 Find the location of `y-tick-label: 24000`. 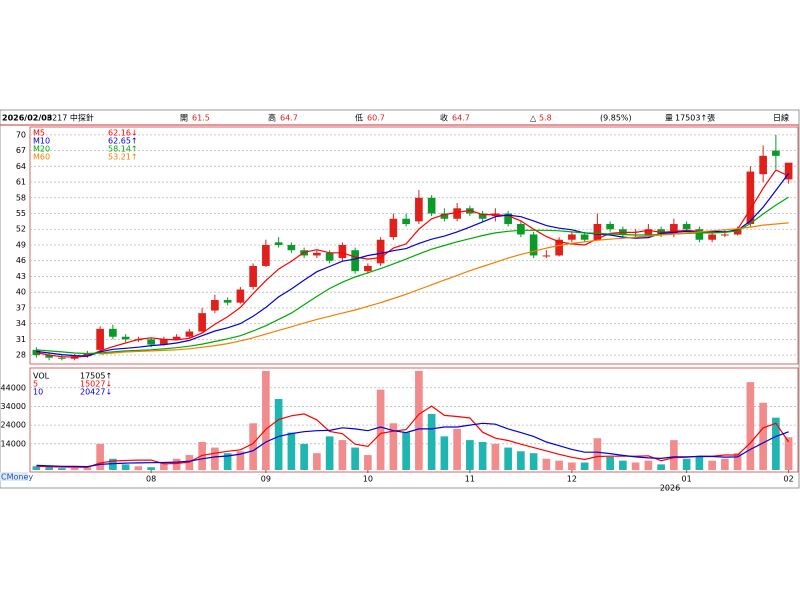

y-tick-label: 24000 is located at coordinates (13, 425).